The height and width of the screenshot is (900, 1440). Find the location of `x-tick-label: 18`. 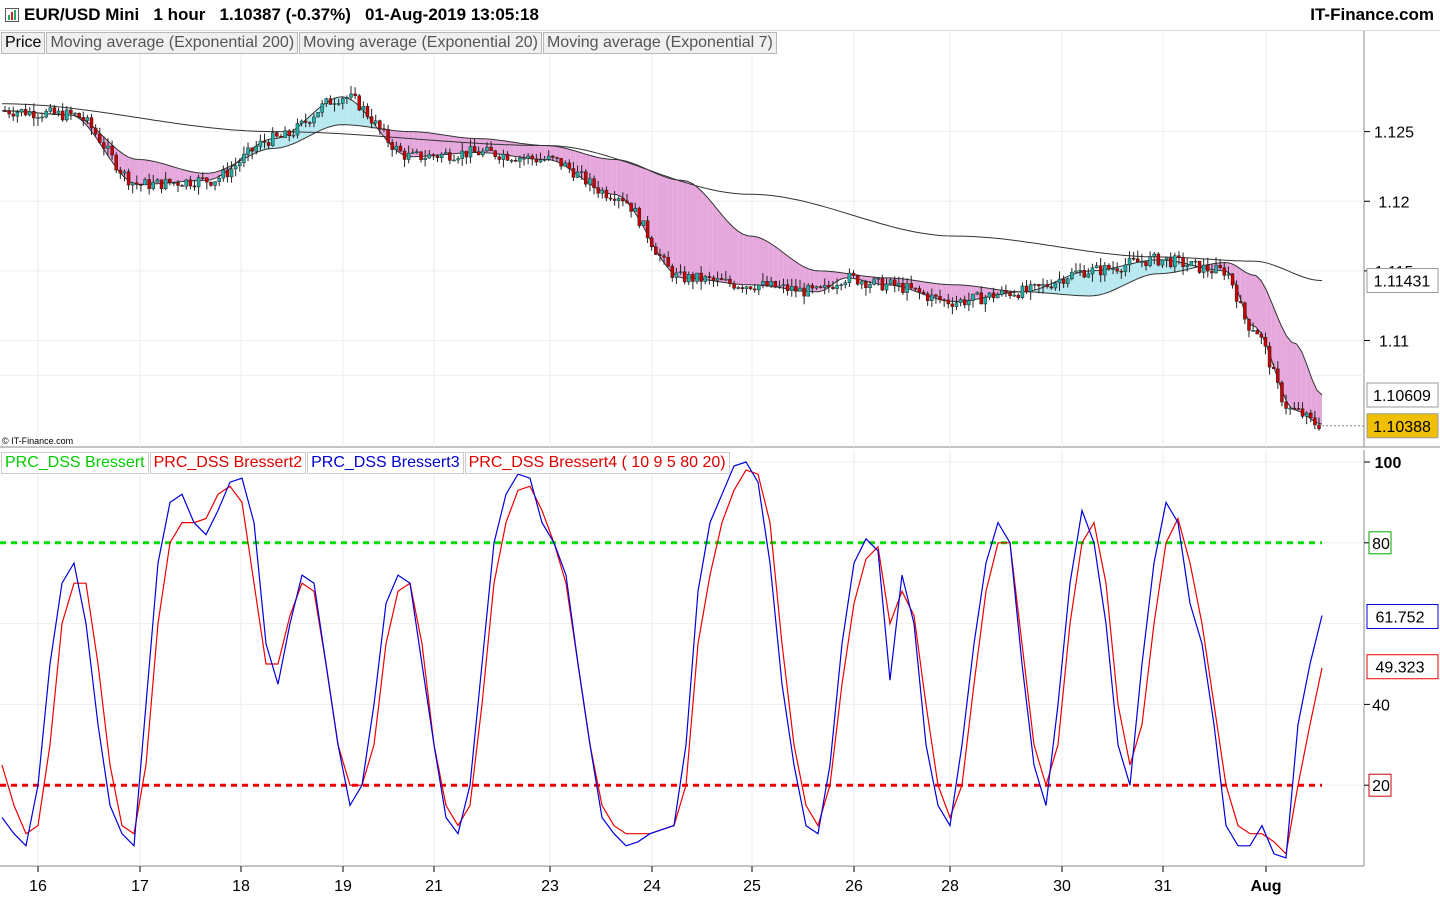

x-tick-label: 18 is located at coordinates (241, 886).